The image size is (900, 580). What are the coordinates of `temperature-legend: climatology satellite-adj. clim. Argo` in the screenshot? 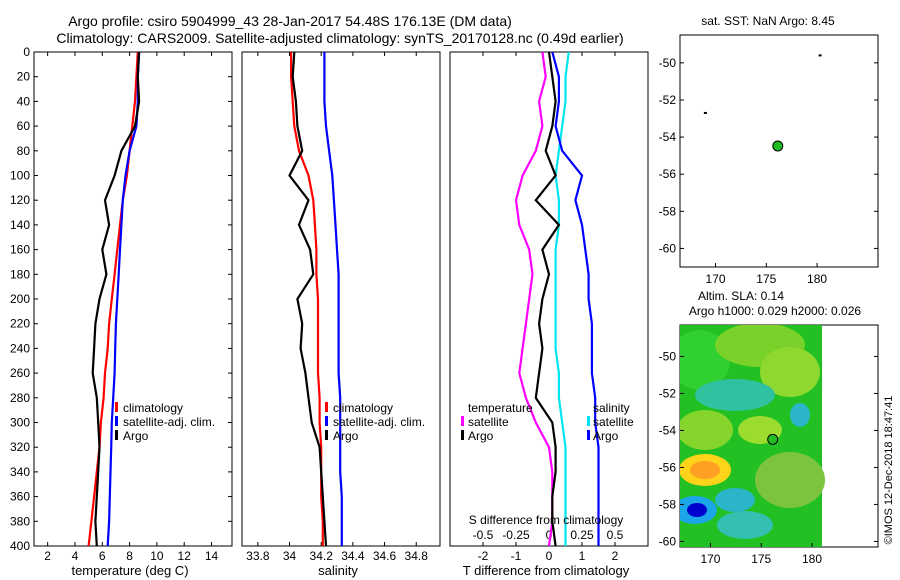 It's located at (165, 422).